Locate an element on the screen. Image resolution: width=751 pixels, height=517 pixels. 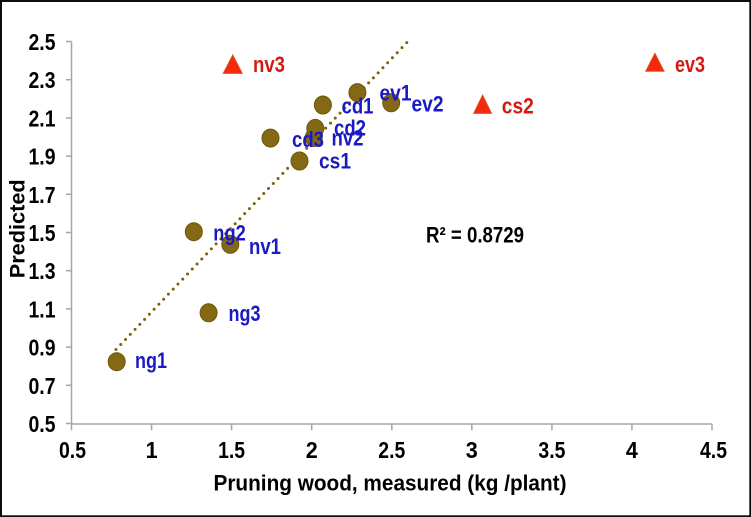
svg-text: ev1 is located at coordinates (396, 92).